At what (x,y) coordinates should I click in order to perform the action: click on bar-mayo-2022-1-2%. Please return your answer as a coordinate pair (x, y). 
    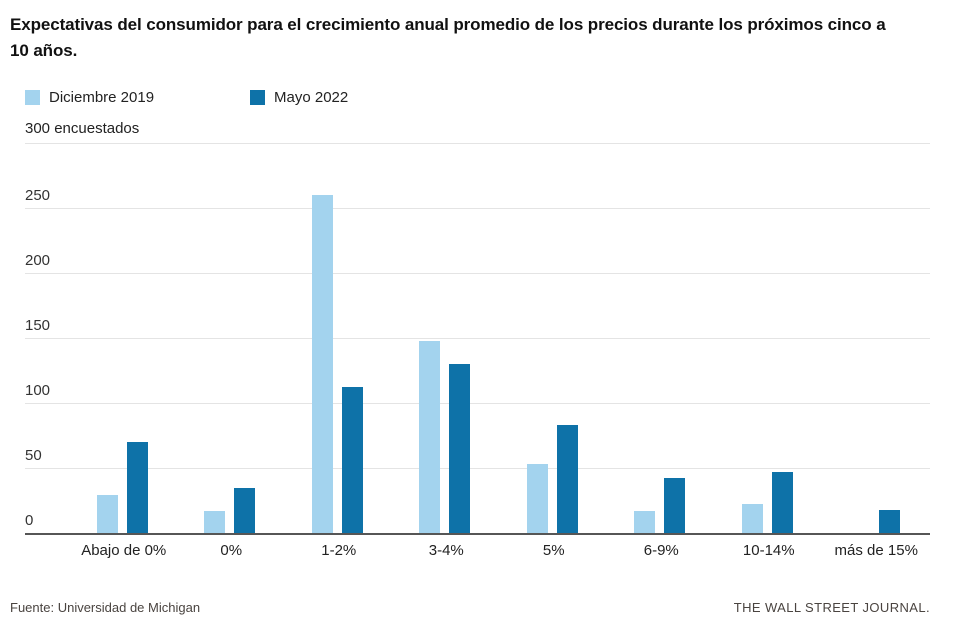
    Looking at the image, I should click on (352, 460).